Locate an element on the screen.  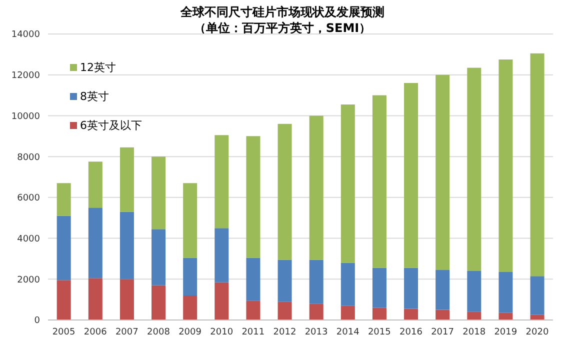
x-tick-label: 2010 is located at coordinates (222, 332).